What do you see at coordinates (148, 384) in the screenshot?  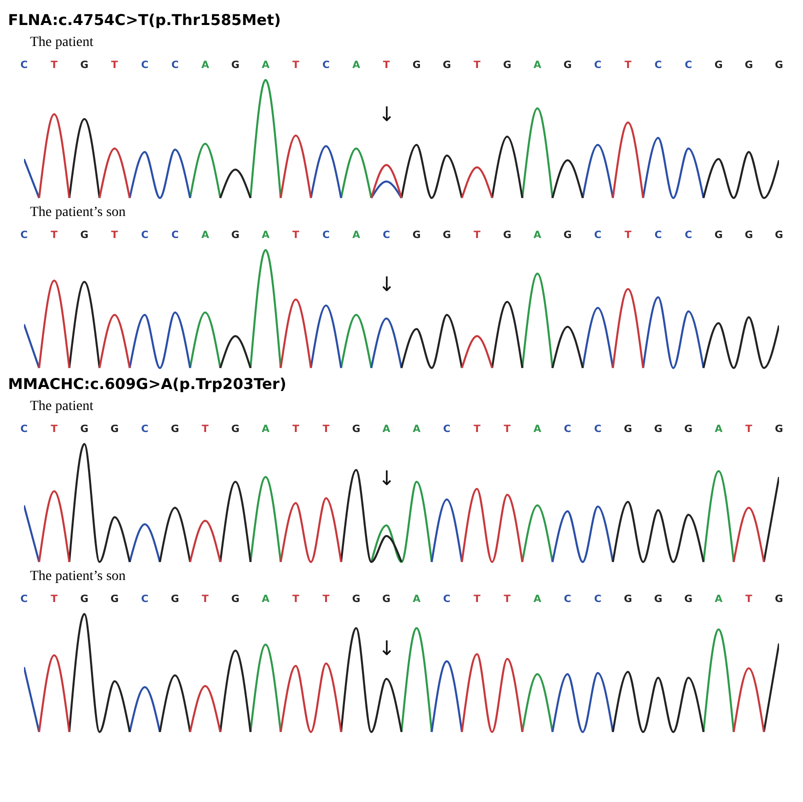 I see `chart-title: MMACHC:c.609G>A(p.Trp203Ter)` at bounding box center [148, 384].